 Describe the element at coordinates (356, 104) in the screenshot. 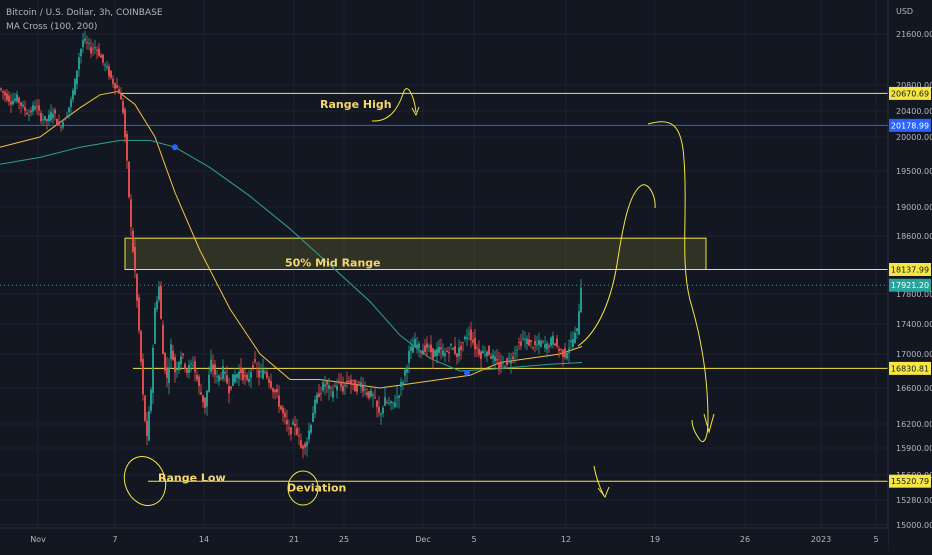

I see `annotation-text: Range High` at that location.